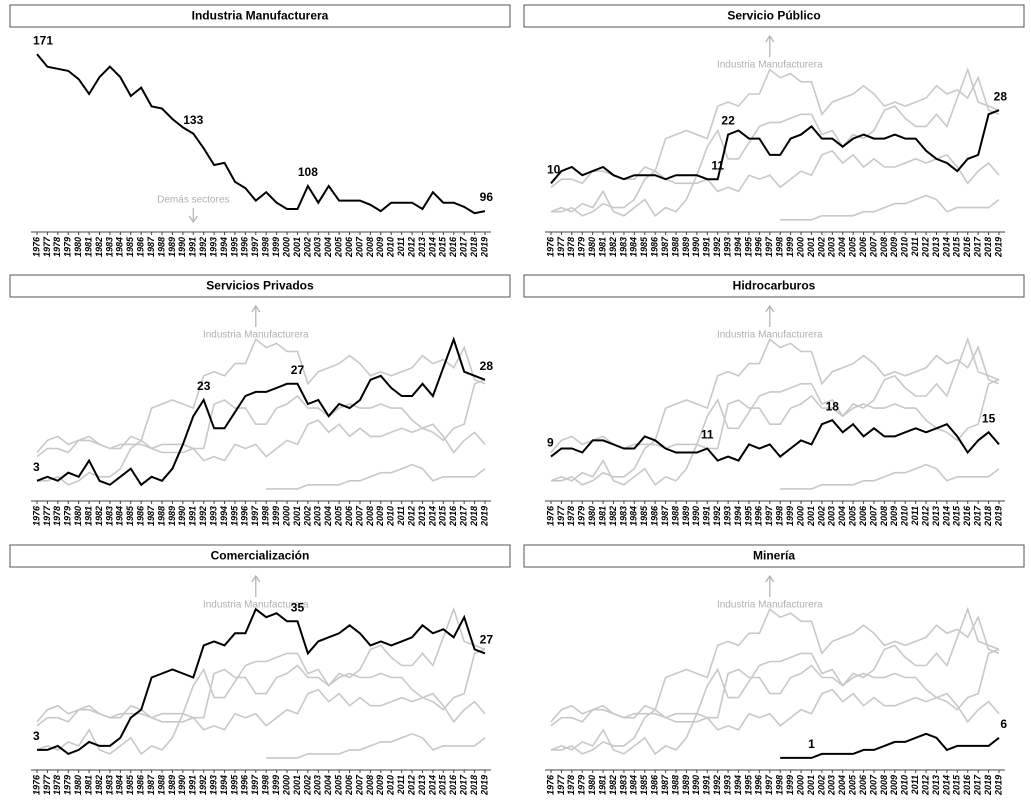 The image size is (1031, 808). What do you see at coordinates (592, 785) in the screenshot?
I see `x-tick-label: 1980` at bounding box center [592, 785].